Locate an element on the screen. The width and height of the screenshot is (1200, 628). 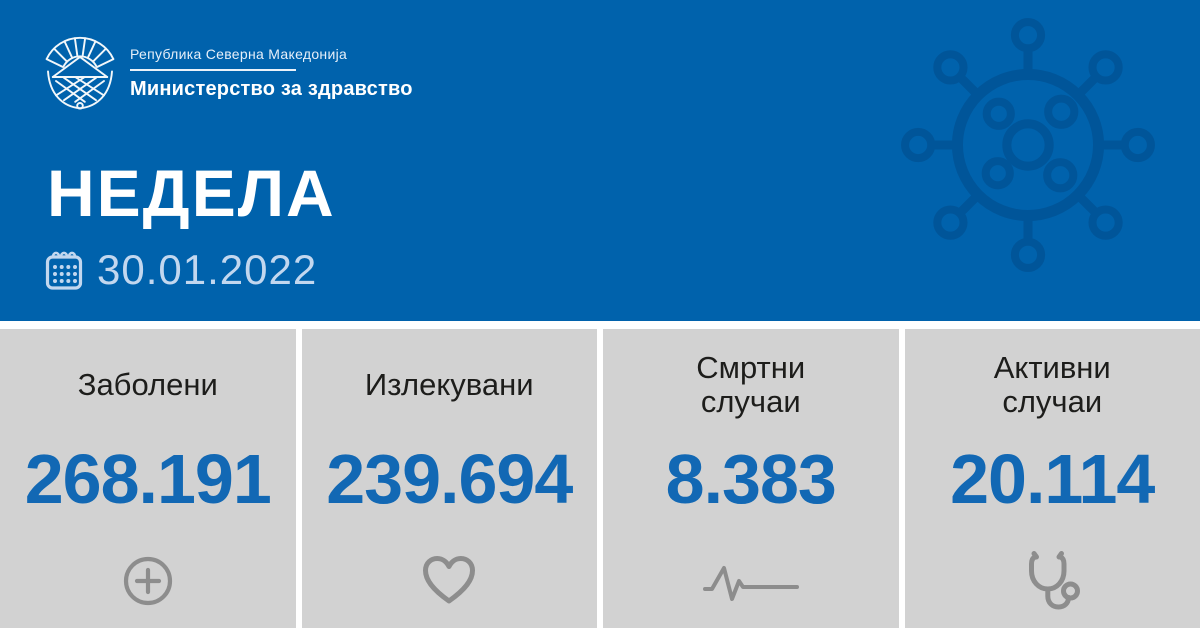
card-deaths: Смртни случаи 8.383 is located at coordinates (751, 478).